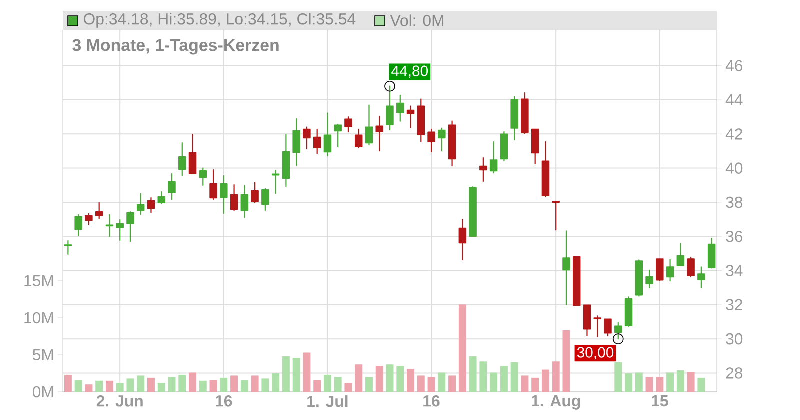 This screenshot has width=800, height=420. What do you see at coordinates (39, 318) in the screenshot?
I see `y-tick-label: 10M` at bounding box center [39, 318].